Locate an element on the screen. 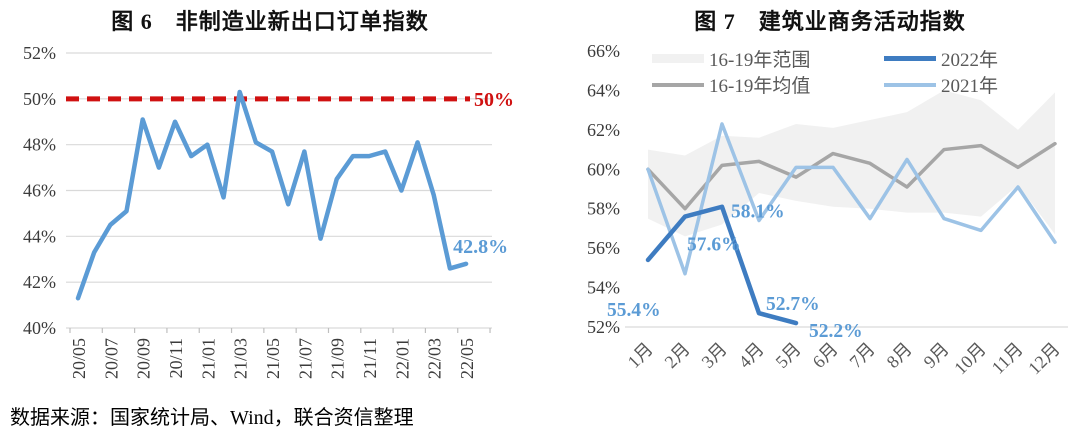  value-annotation-2022: 52.2% is located at coordinates (836, 331).